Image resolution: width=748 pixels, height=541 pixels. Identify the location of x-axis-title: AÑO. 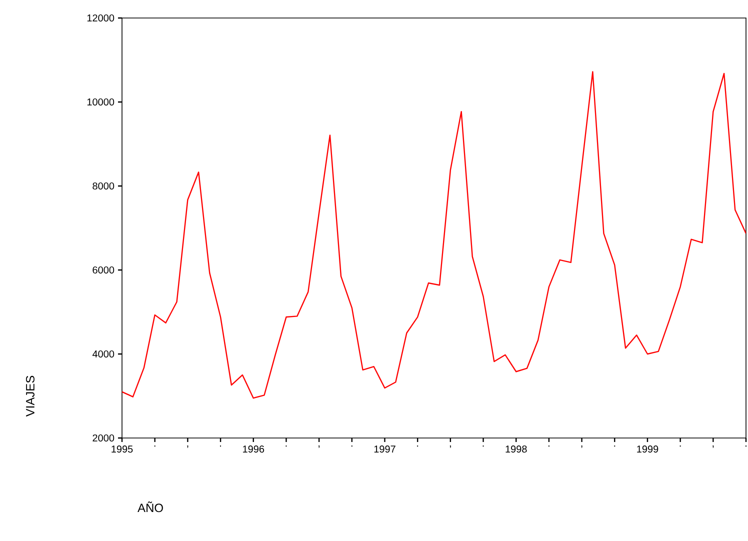
(150, 507).